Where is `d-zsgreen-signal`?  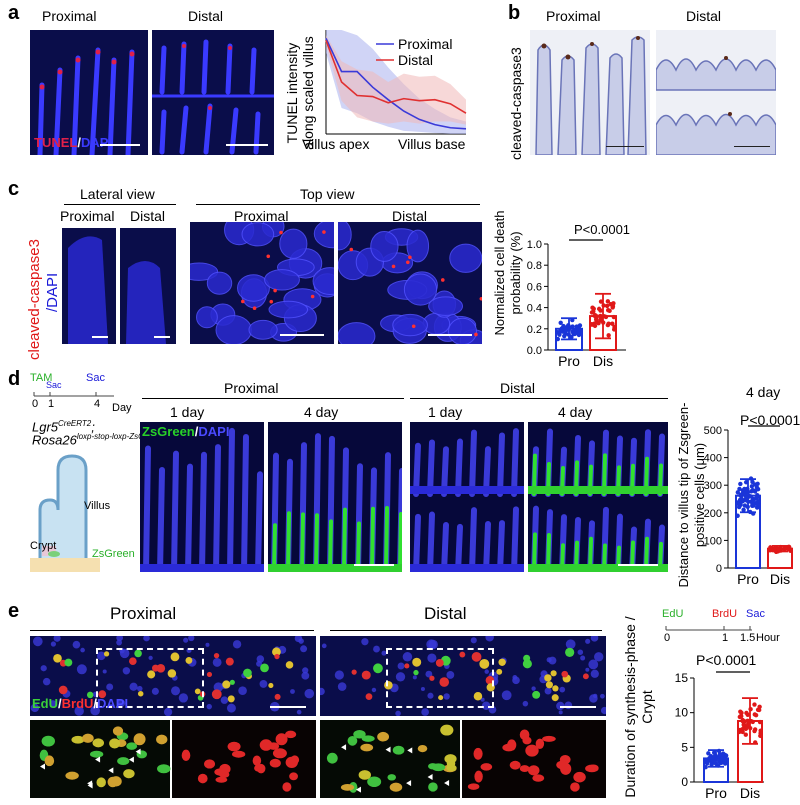
d-zsgreen-signal is located at coordinates (372, 539).